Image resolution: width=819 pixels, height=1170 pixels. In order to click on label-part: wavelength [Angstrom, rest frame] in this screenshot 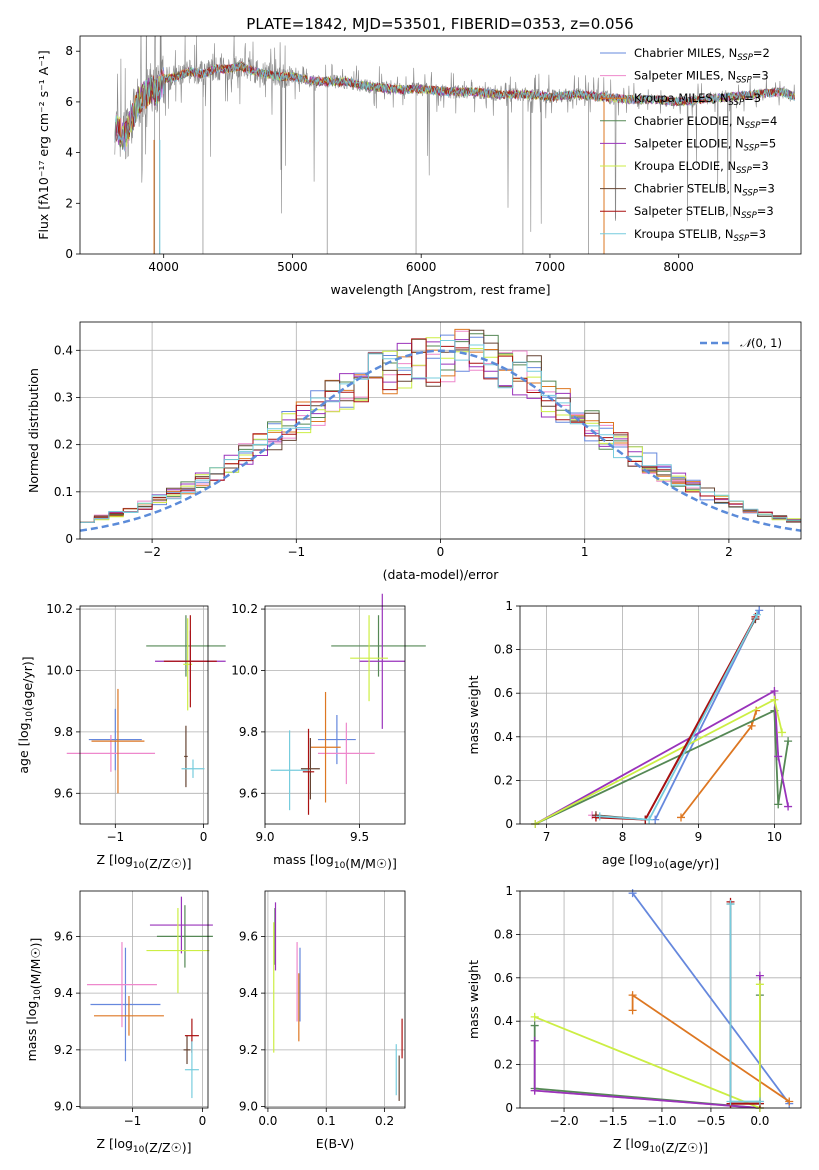, I will do `click(440, 289)`.